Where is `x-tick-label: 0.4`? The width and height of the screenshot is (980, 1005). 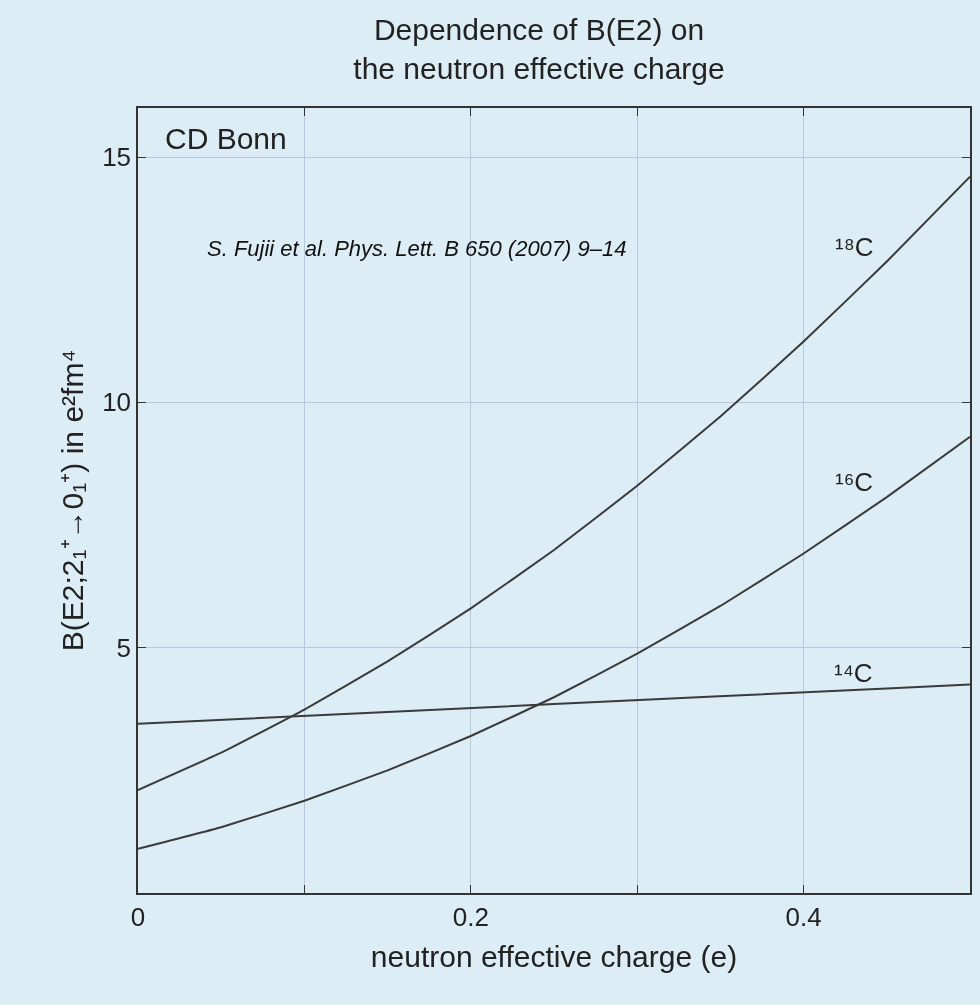 x-tick-label: 0.4 is located at coordinates (803, 916).